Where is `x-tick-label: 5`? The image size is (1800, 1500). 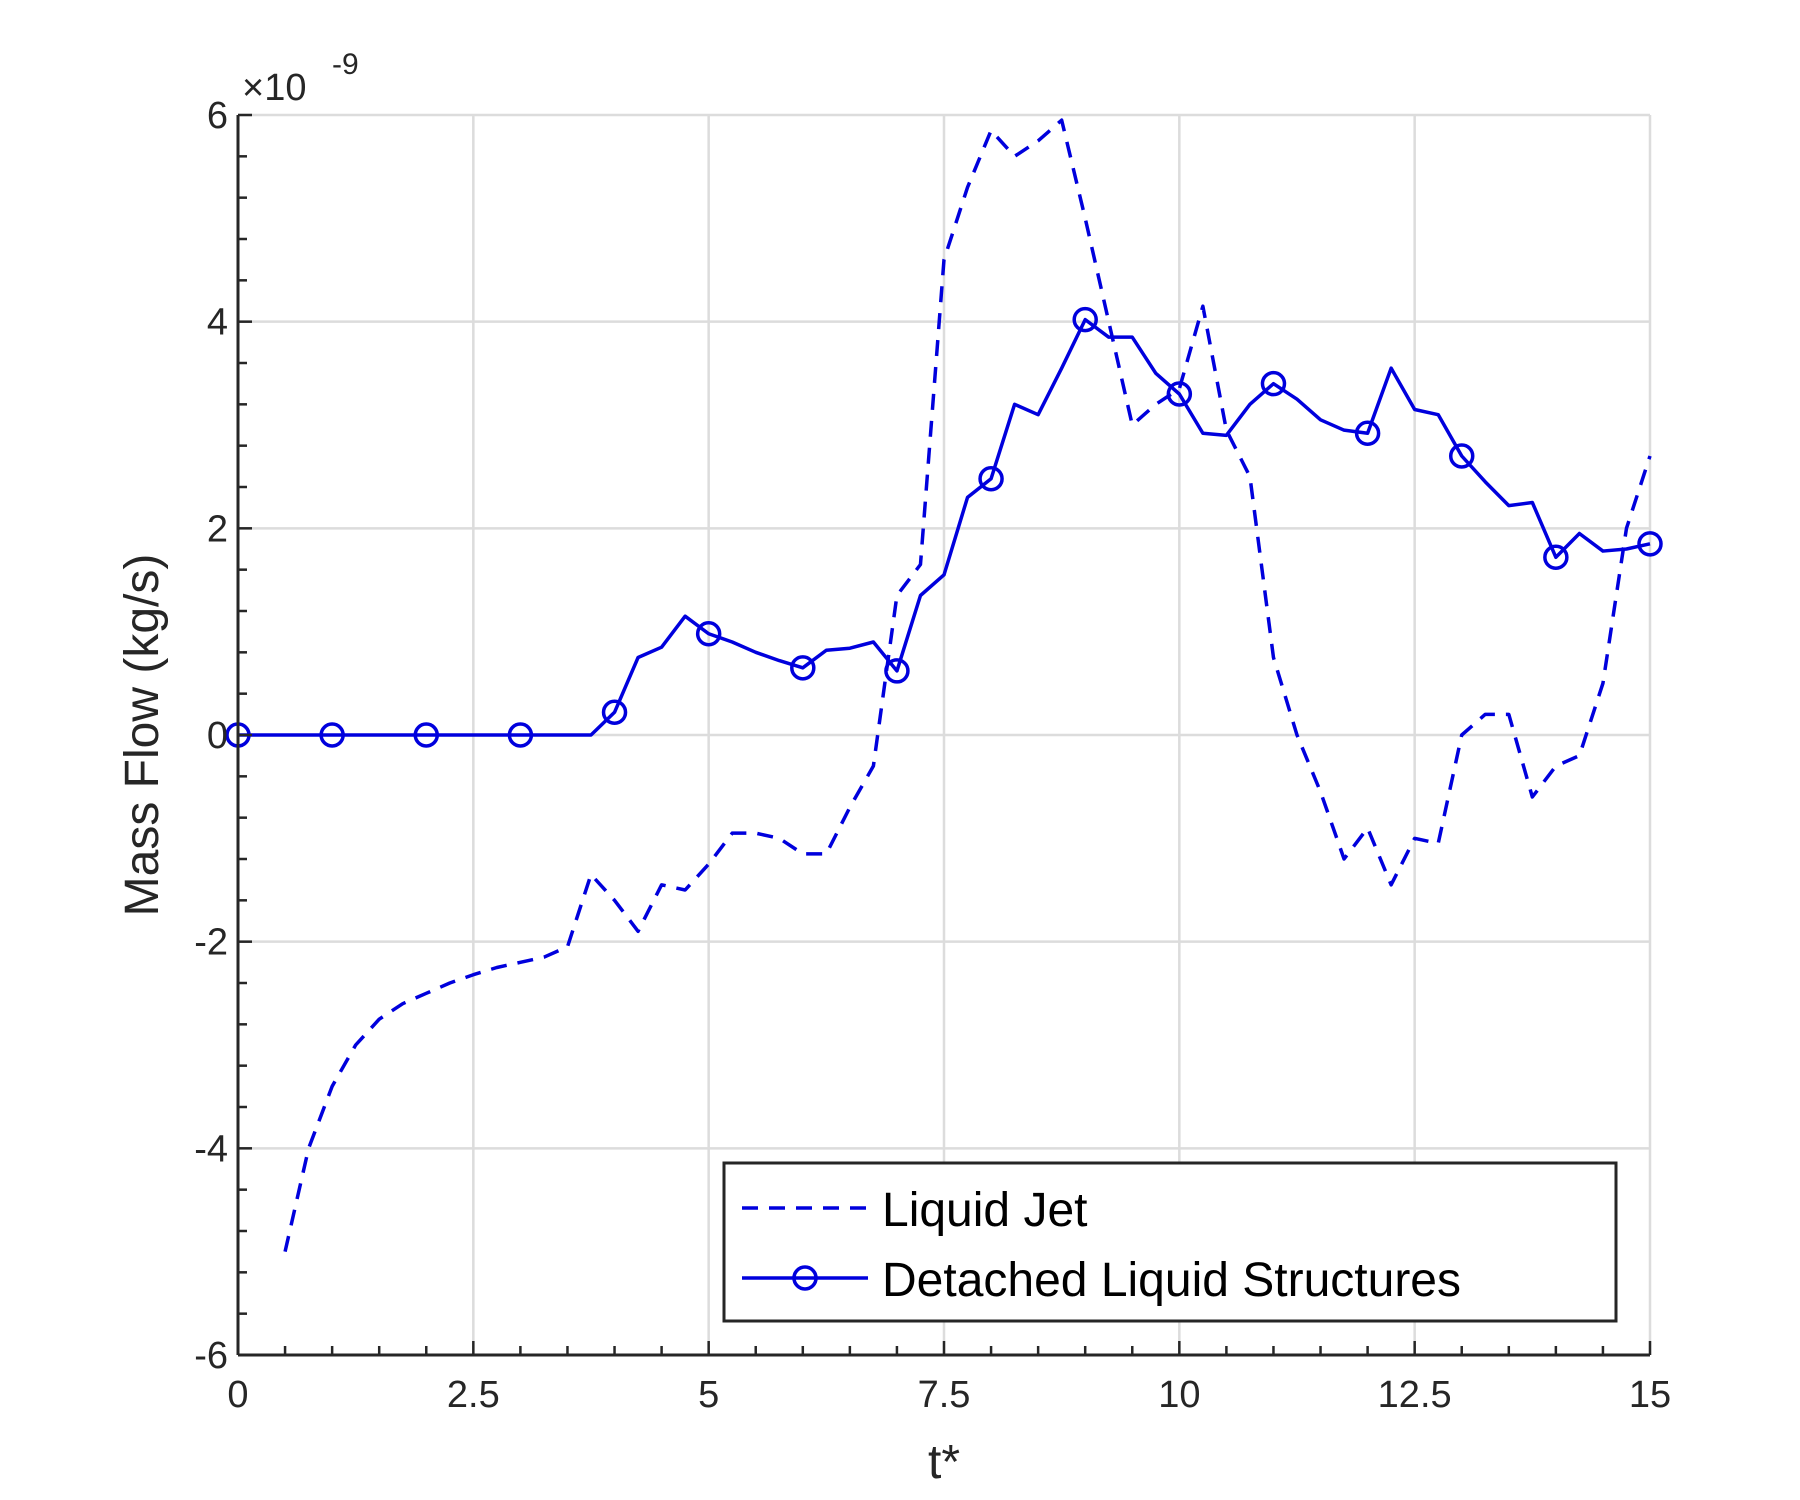 x-tick-label: 5 is located at coordinates (708, 1395).